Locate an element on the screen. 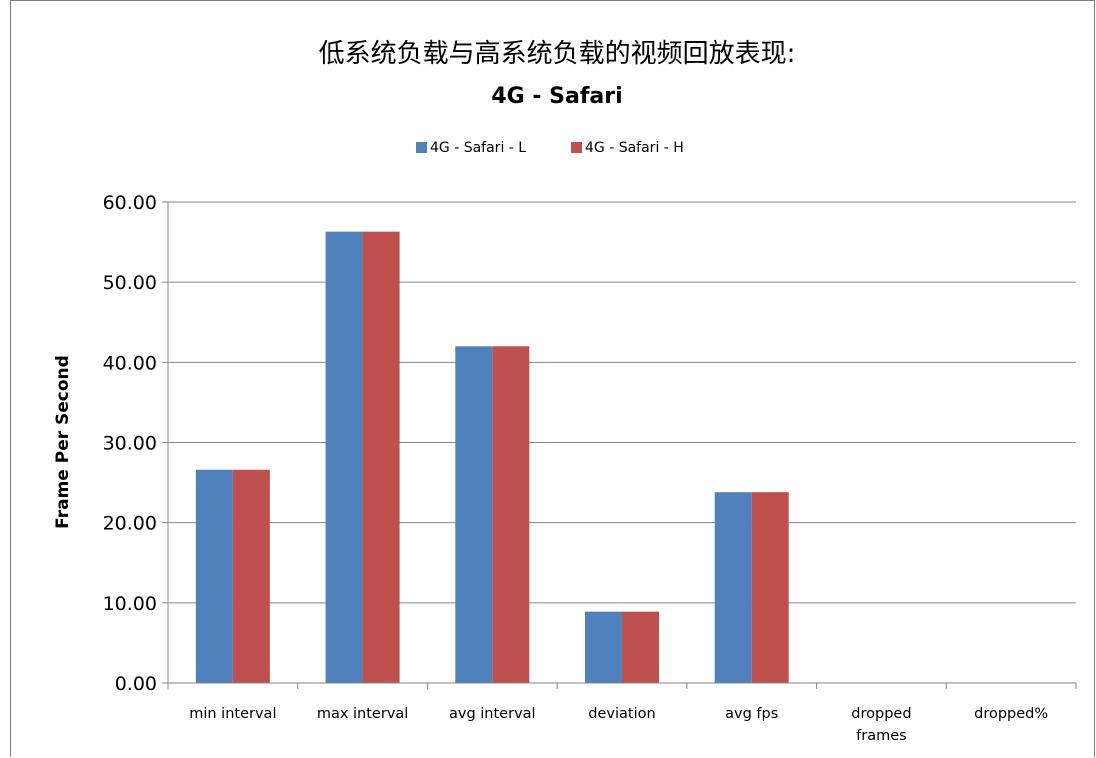 The width and height of the screenshot is (1096, 758). y-axis-ticks: 0.00 10.00 20.00 30.00 40.00 50.00 60.00 is located at coordinates (135, 443).